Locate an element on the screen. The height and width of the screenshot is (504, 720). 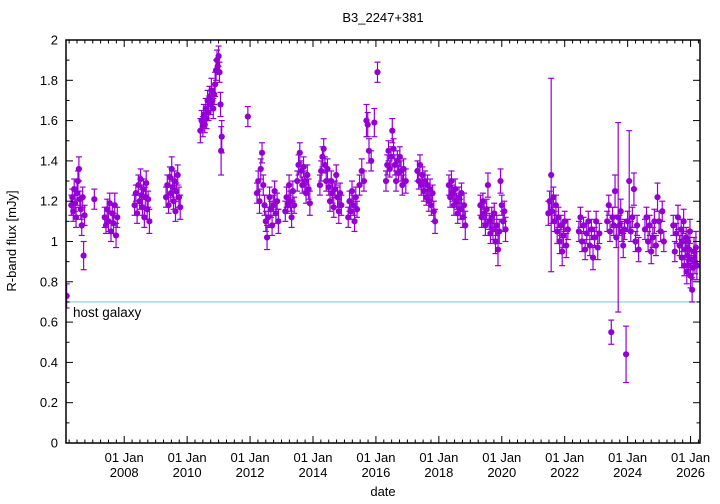
x-tick-label: 01 Jan 2010 is located at coordinates (187, 465).